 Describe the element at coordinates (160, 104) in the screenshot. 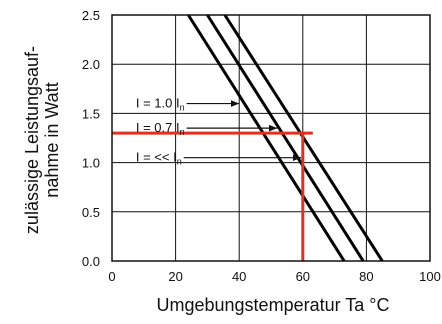

I see `annotation-label-i10: I = 1.0 In` at that location.